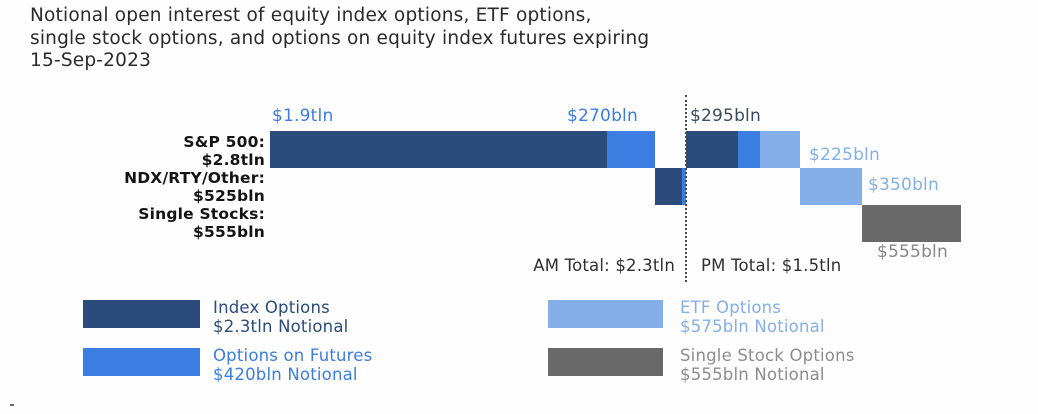  Describe the element at coordinates (752, 326) in the screenshot. I see `legend-notional-etf-options: $575bln Notional` at that location.